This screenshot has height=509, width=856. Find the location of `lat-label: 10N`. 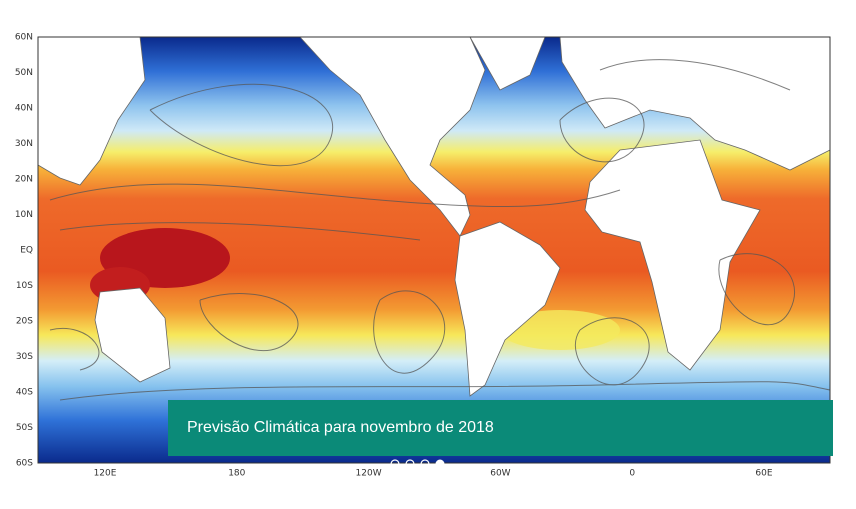

lat-label: 10N is located at coordinates (24, 215).